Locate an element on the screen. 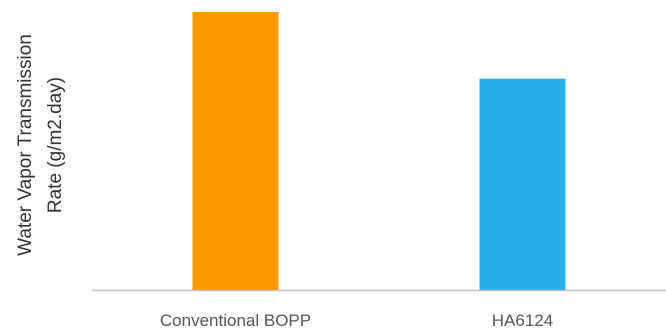 The height and width of the screenshot is (330, 666). x-tick-label: HA6124 is located at coordinates (522, 320).